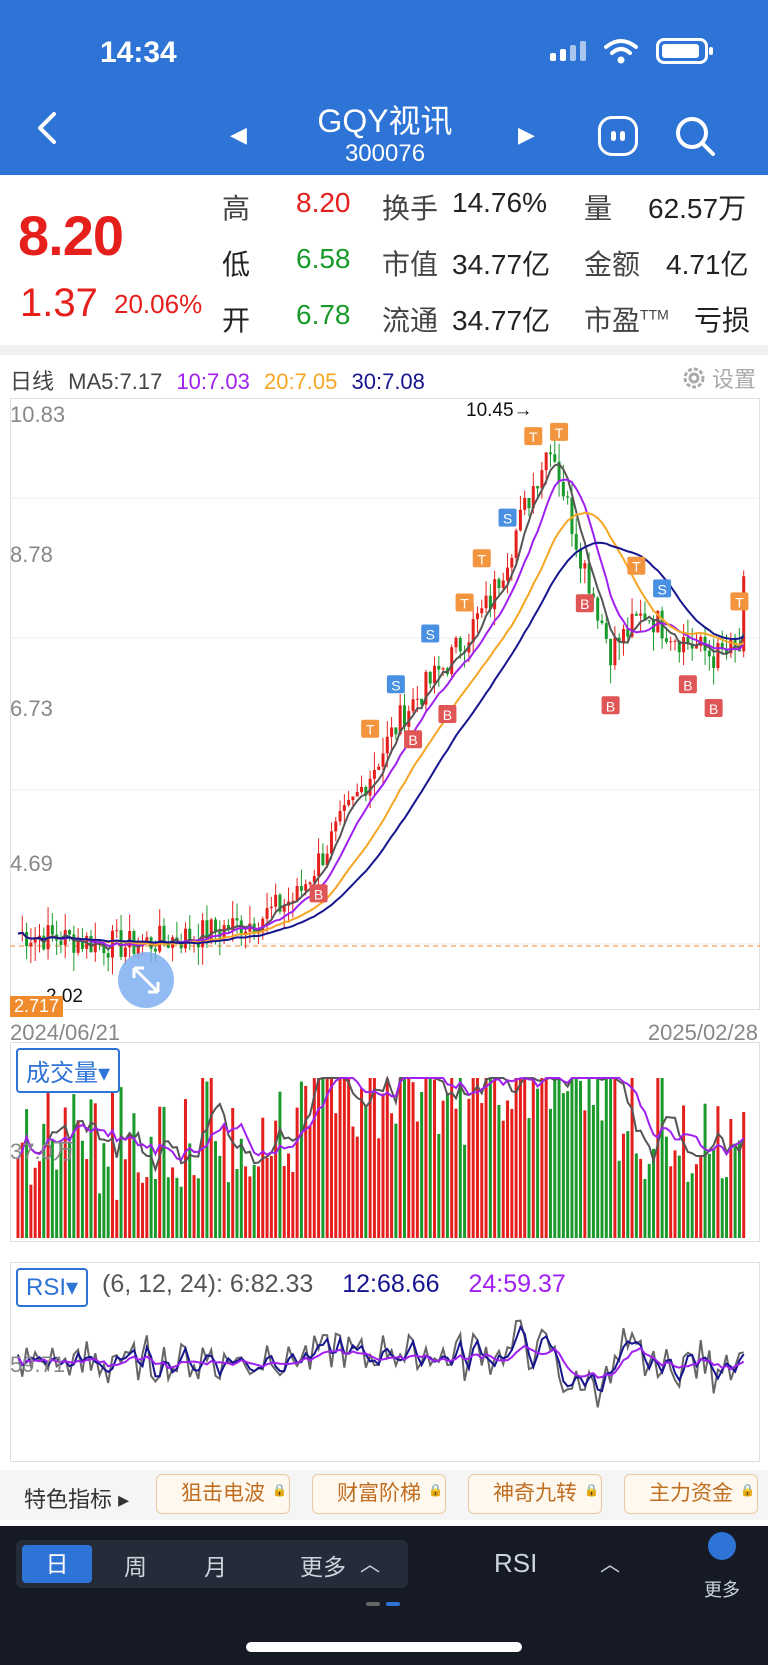  Describe the element at coordinates (385, 1142) in the screenshot. I see `volume-chart` at that location.